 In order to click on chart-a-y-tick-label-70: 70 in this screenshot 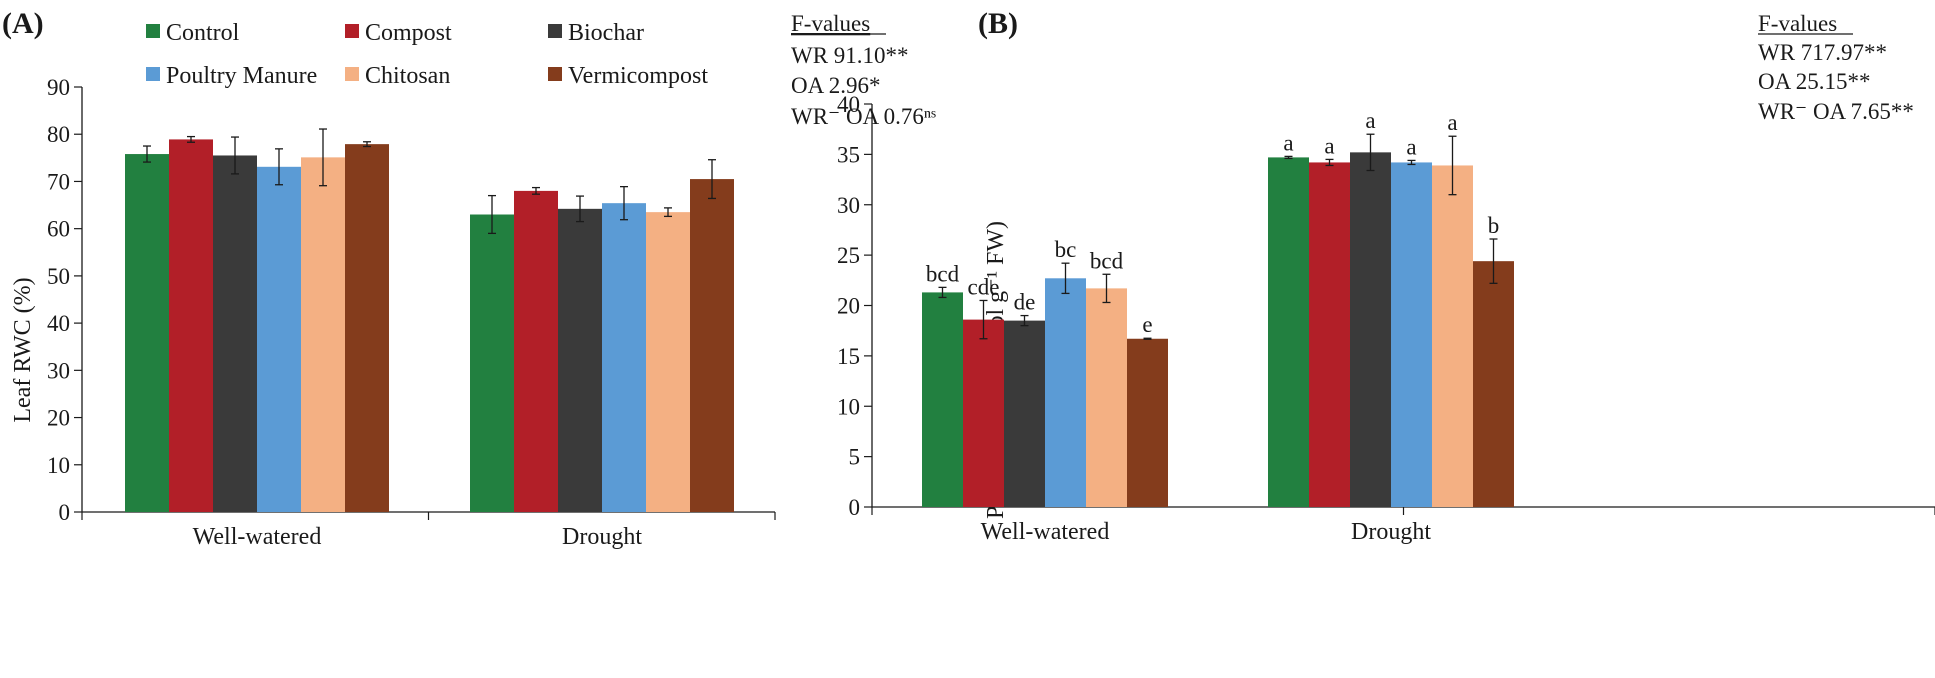, I will do `click(58, 181)`.